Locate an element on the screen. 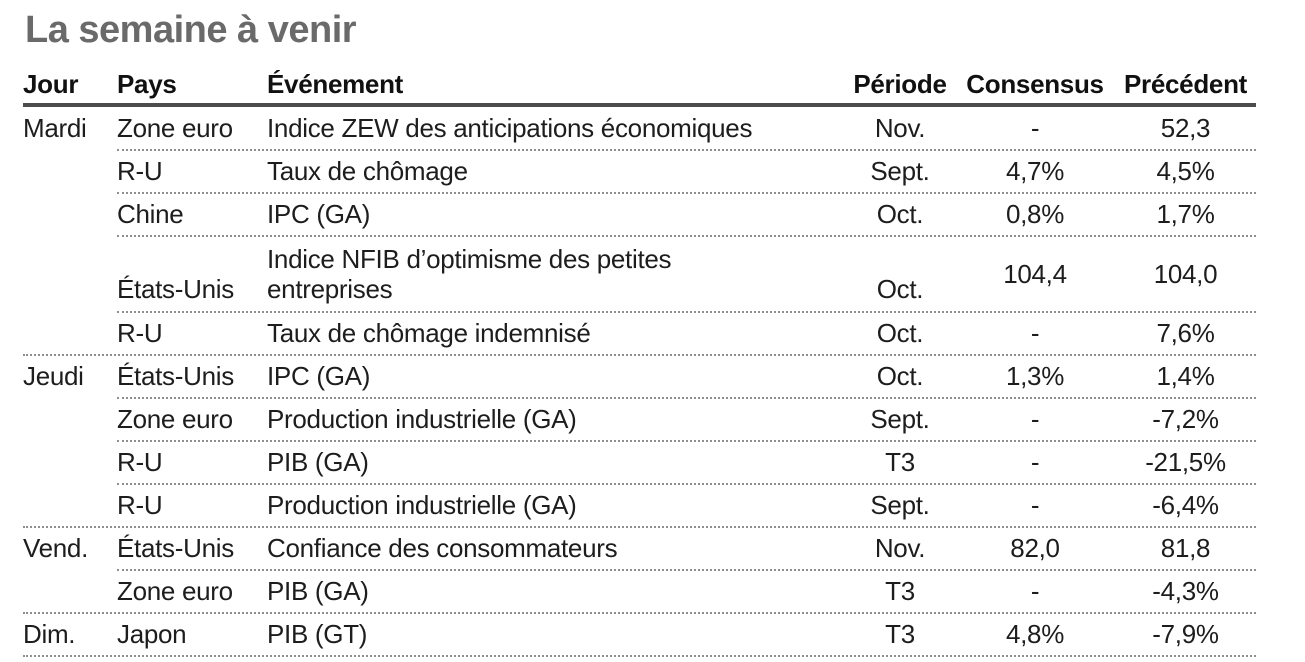  cell-precedent: 1,7% is located at coordinates (1185, 214).